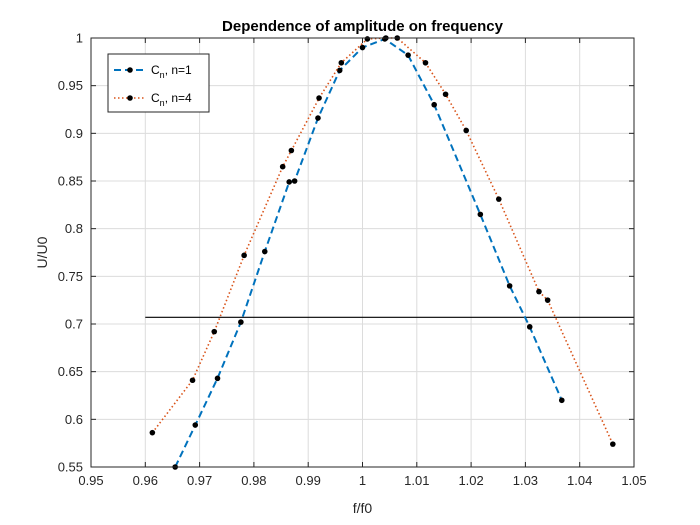  What do you see at coordinates (145, 480) in the screenshot?
I see `x-tick-label: 0.96` at bounding box center [145, 480].